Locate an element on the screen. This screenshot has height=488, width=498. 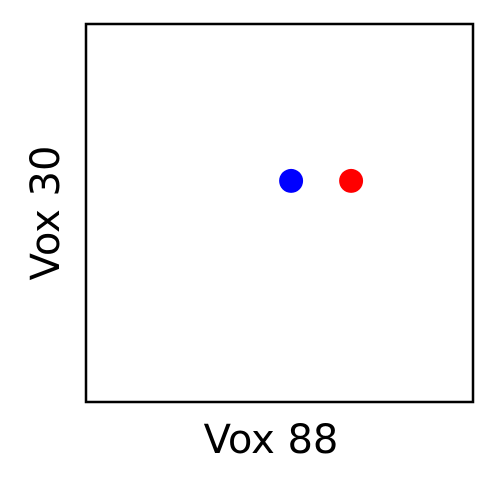
x-axis-label: Vox 88 is located at coordinates (271, 440).